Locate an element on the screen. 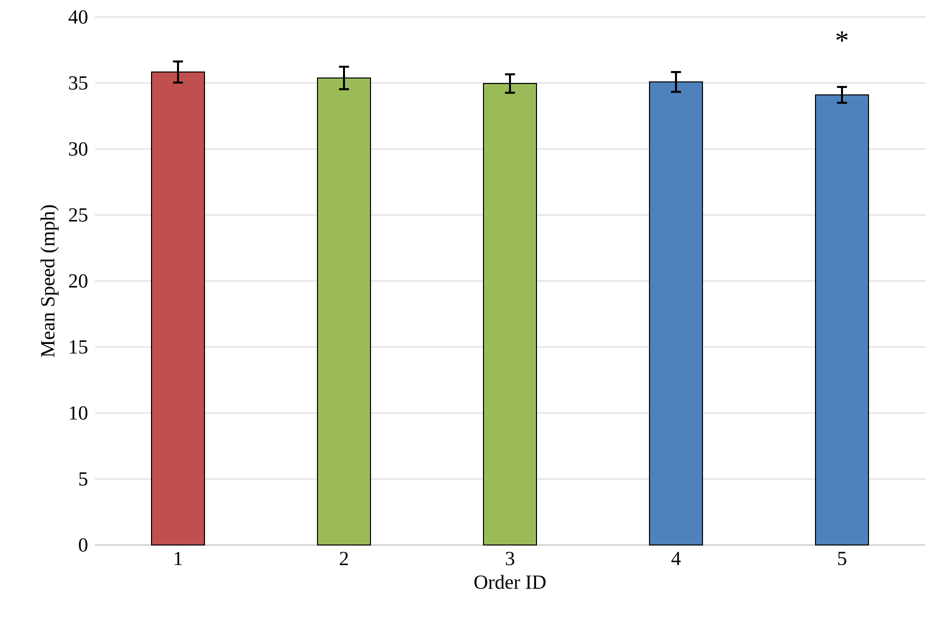 The image size is (932, 634). x-tick-label: 3 is located at coordinates (510, 559).